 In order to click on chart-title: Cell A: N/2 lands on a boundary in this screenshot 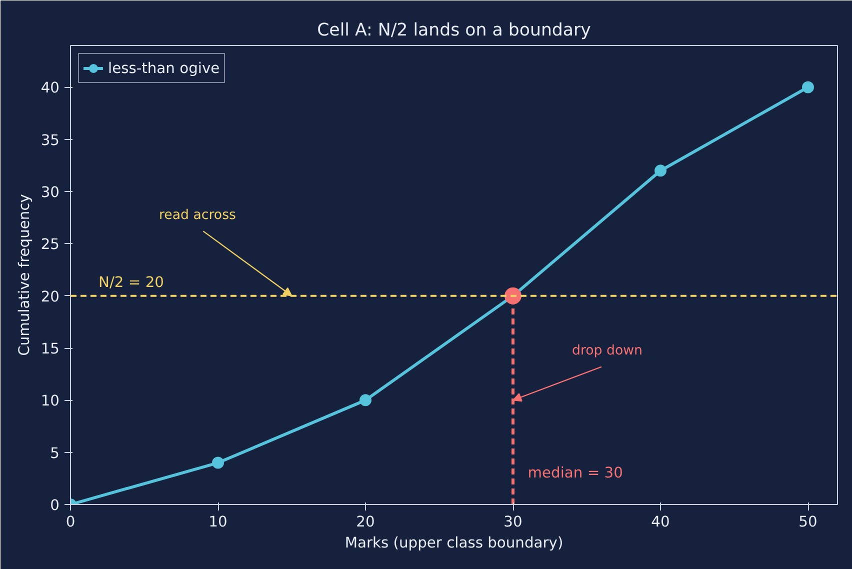, I will do `click(454, 30)`.